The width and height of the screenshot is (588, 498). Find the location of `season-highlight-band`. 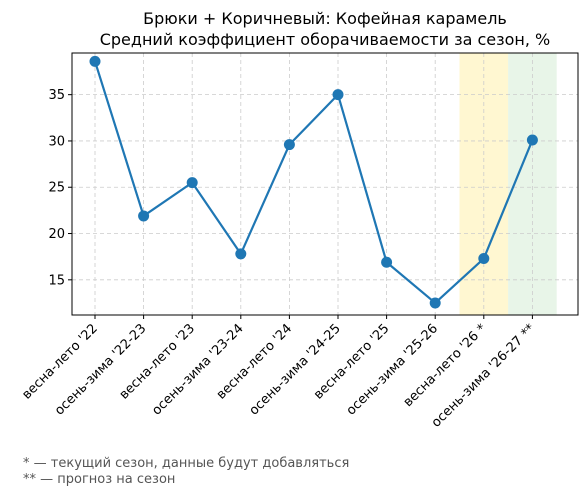

season-highlight-band is located at coordinates (484, 184).